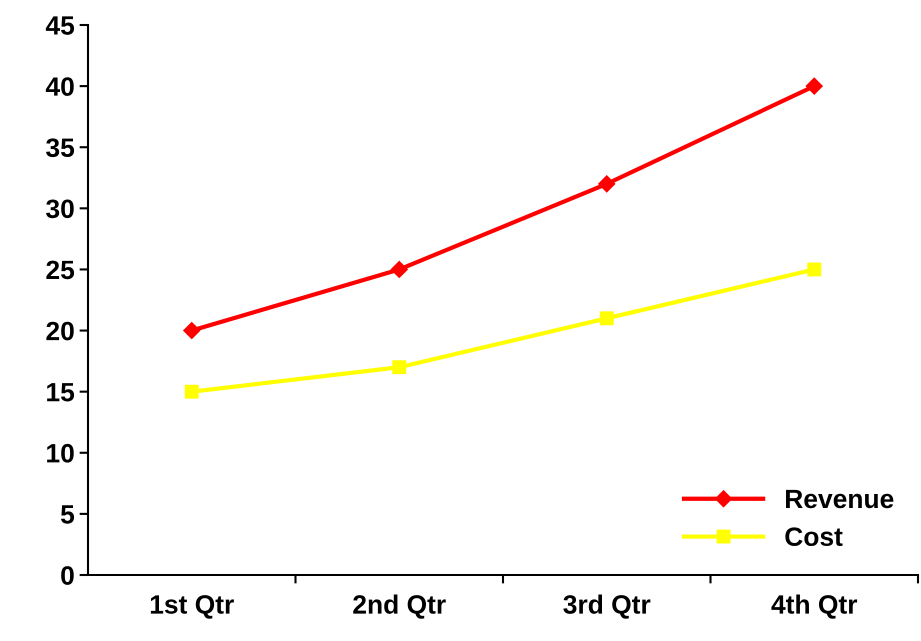  What do you see at coordinates (60, 453) in the screenshot?
I see `y-tick-label: 10` at bounding box center [60, 453].